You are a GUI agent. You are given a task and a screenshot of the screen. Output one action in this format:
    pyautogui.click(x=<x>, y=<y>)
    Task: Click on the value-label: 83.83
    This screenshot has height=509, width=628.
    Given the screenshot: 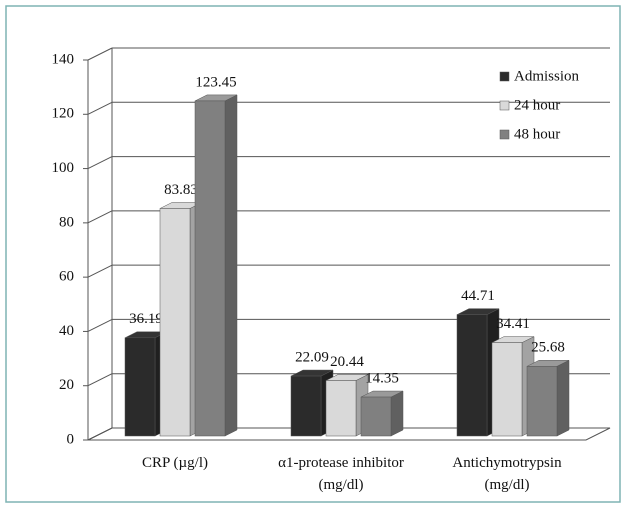 What is the action you would take?
    pyautogui.click(x=181, y=190)
    